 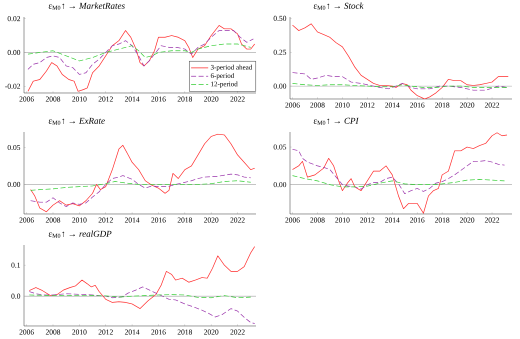 I want to click on chart-title: ε$_{M0}$↑ → CPI, so click(x=336, y=121).